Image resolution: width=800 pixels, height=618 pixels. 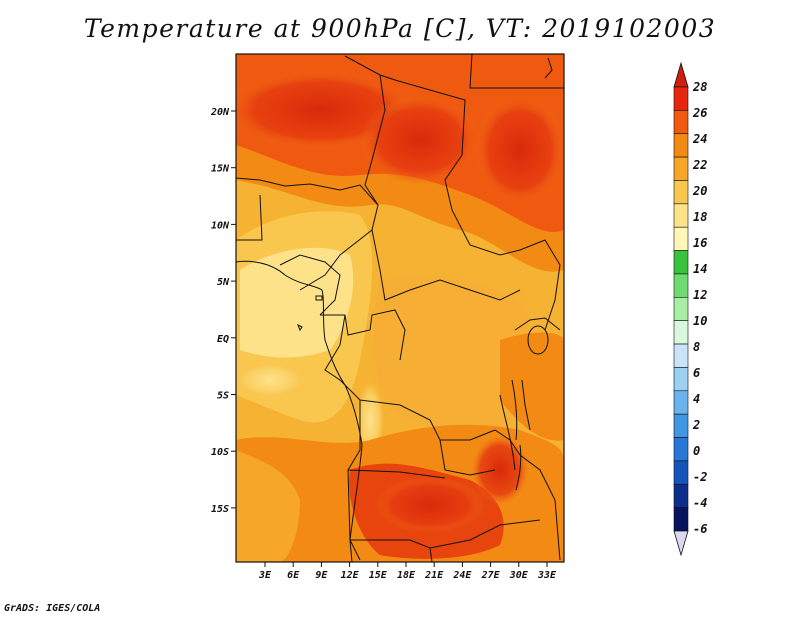 I want to click on lat-label: 20N, so click(x=220, y=112).